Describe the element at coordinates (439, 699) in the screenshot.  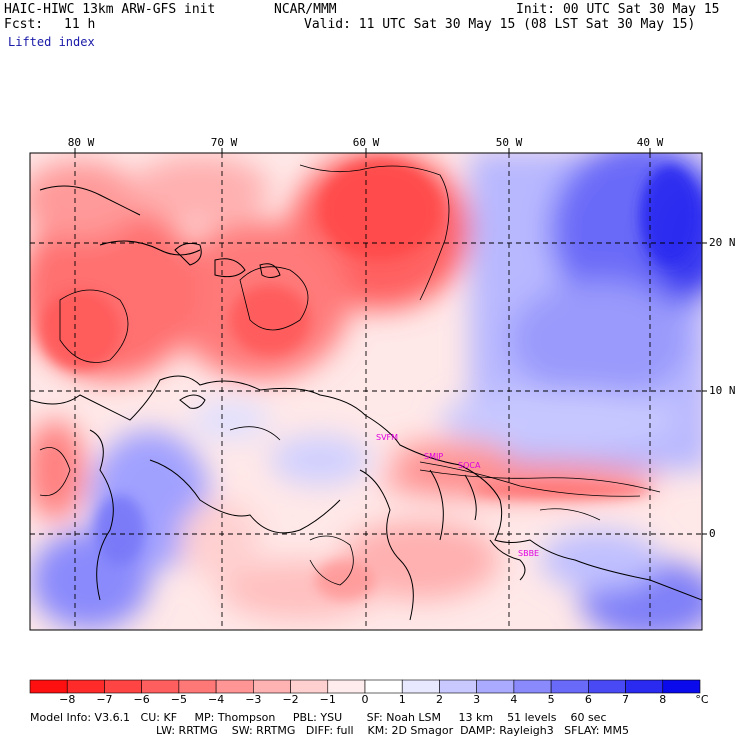
I see `colorbar-tick-label: 2` at that location.